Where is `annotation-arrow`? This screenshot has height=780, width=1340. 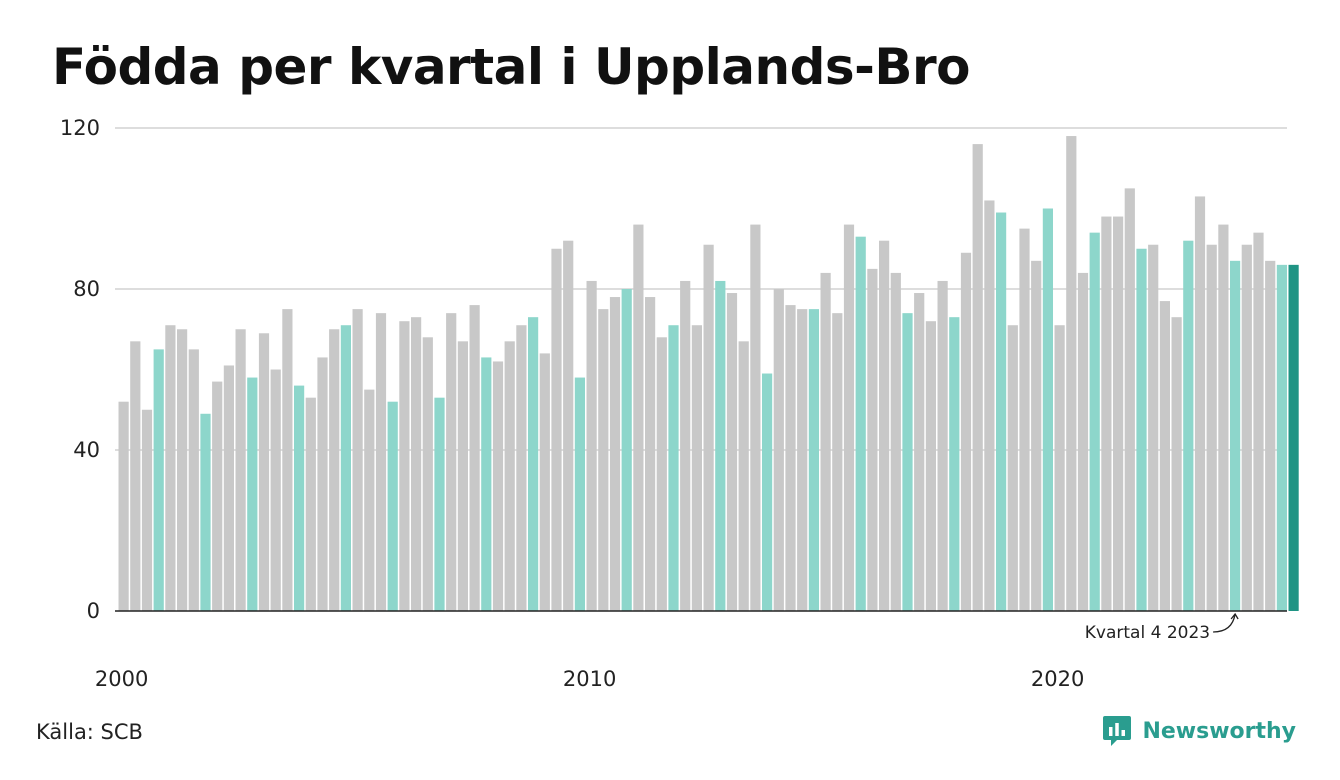 annotation-arrow is located at coordinates (1226, 622).